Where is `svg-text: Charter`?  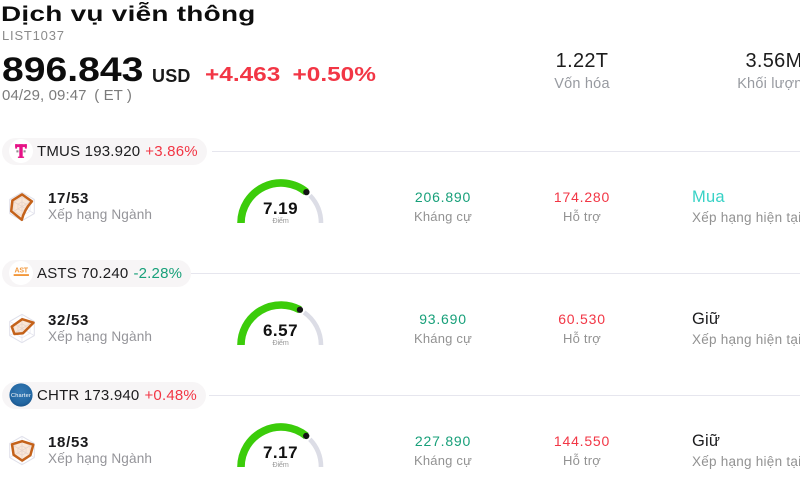 svg-text: Charter is located at coordinates (21, 396).